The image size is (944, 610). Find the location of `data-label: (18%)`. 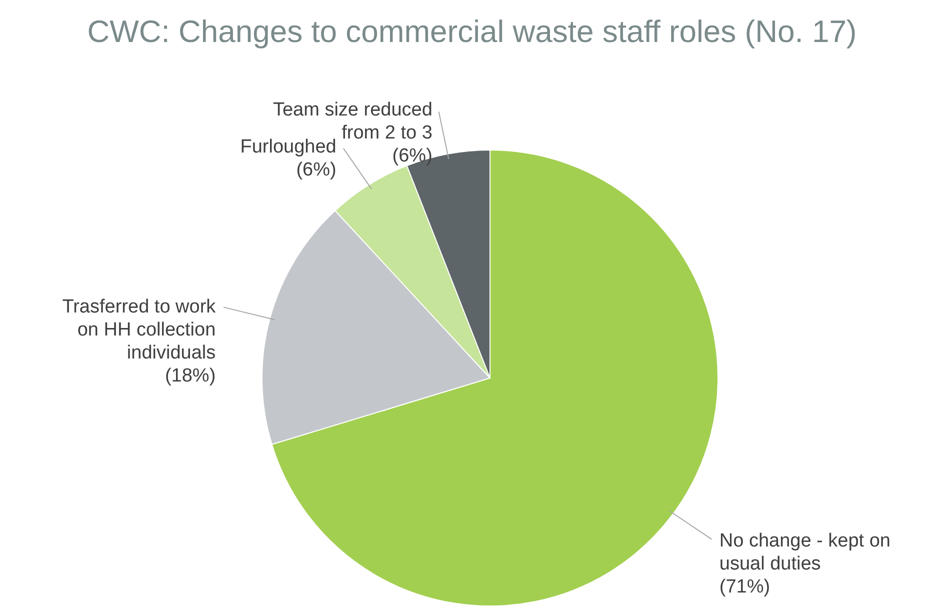

data-label: (18%) is located at coordinates (190, 376).